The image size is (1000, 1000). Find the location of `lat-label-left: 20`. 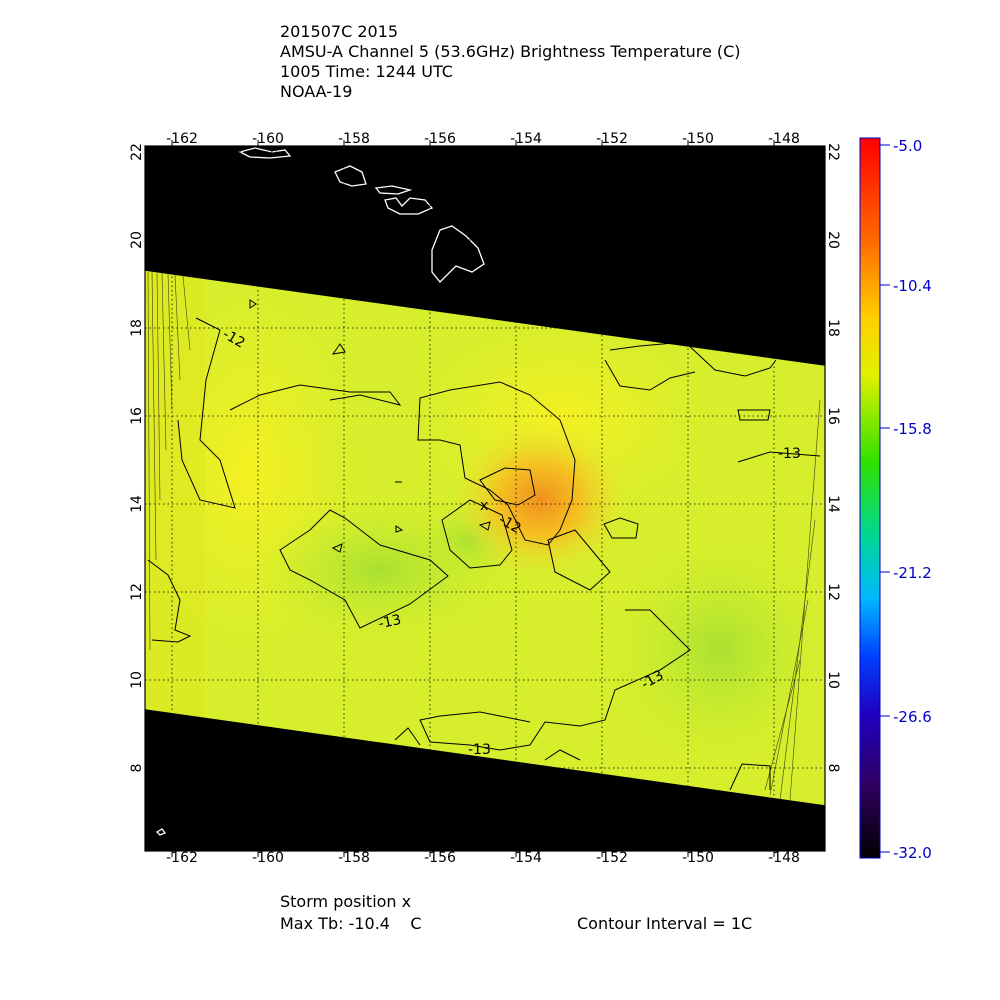

lat-label-left: 20 is located at coordinates (137, 240).